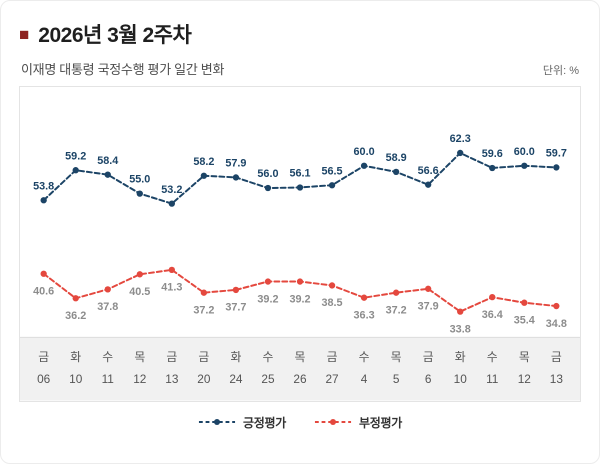 The height and width of the screenshot is (464, 600). Describe the element at coordinates (139, 180) in the screenshot. I see `svg-text: 55.0` at that location.